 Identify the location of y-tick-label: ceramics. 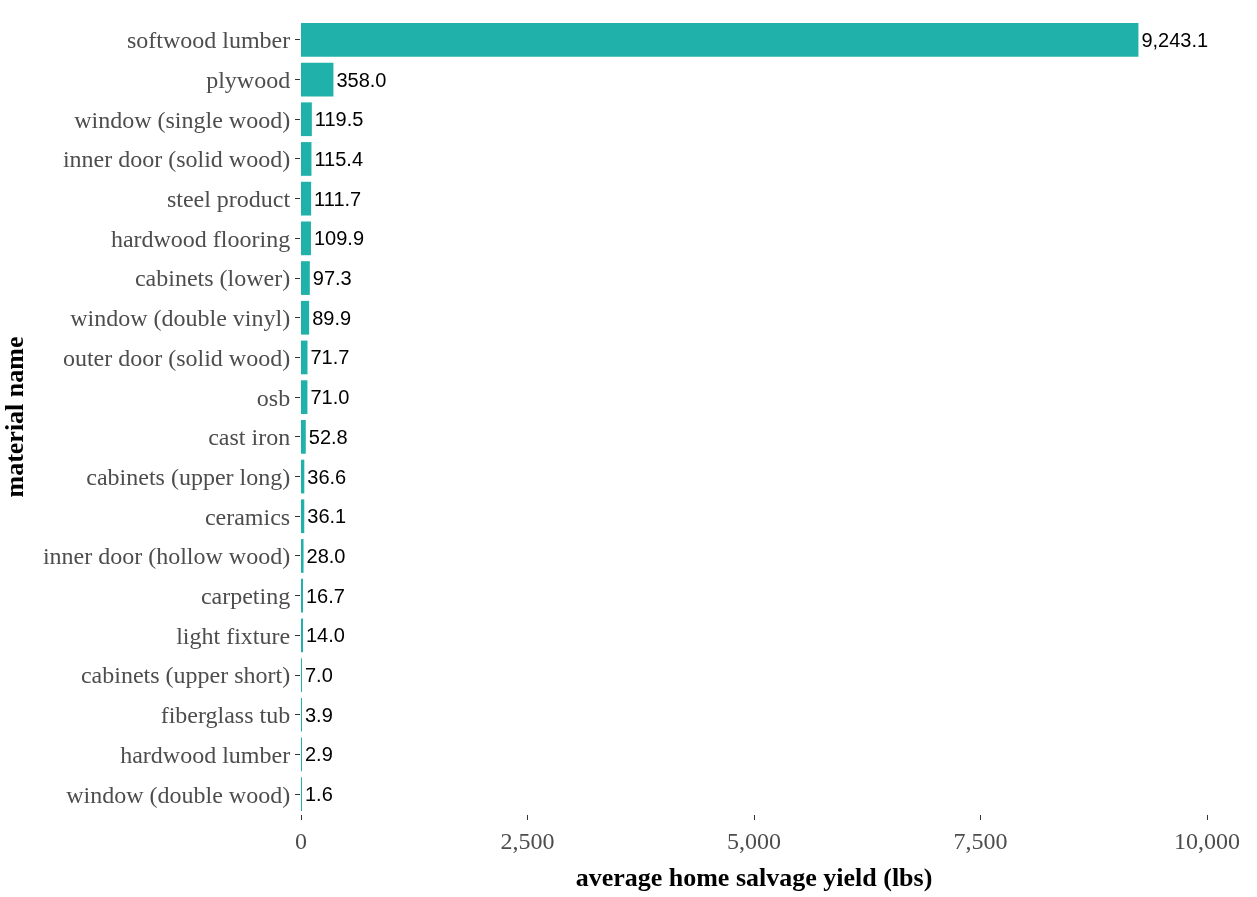
(247, 516).